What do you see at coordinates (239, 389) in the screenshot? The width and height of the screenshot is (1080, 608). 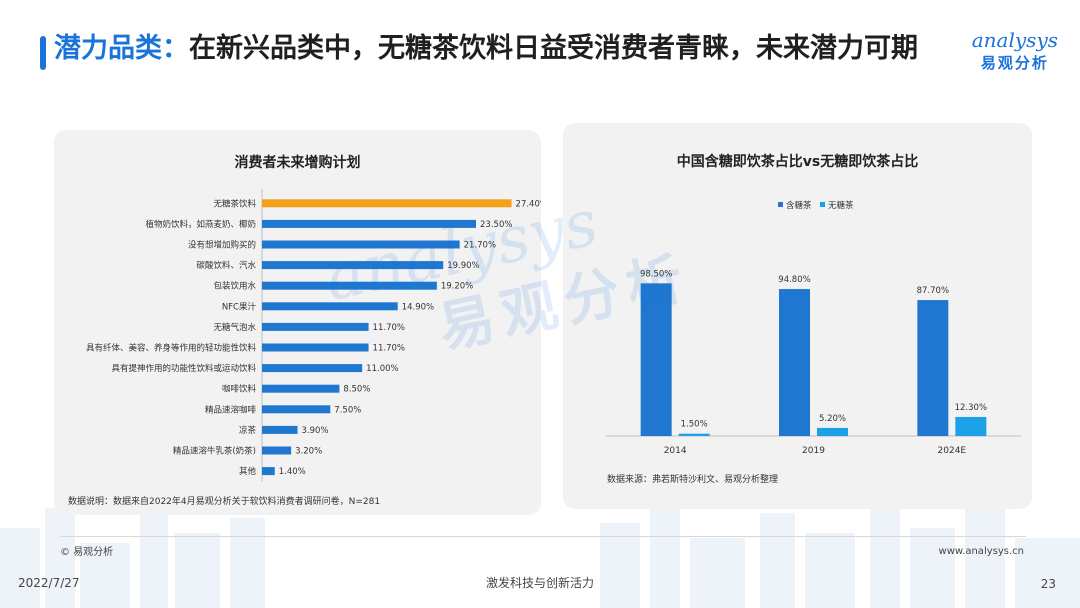 I see `category-label: 咖啡饮料` at bounding box center [239, 389].